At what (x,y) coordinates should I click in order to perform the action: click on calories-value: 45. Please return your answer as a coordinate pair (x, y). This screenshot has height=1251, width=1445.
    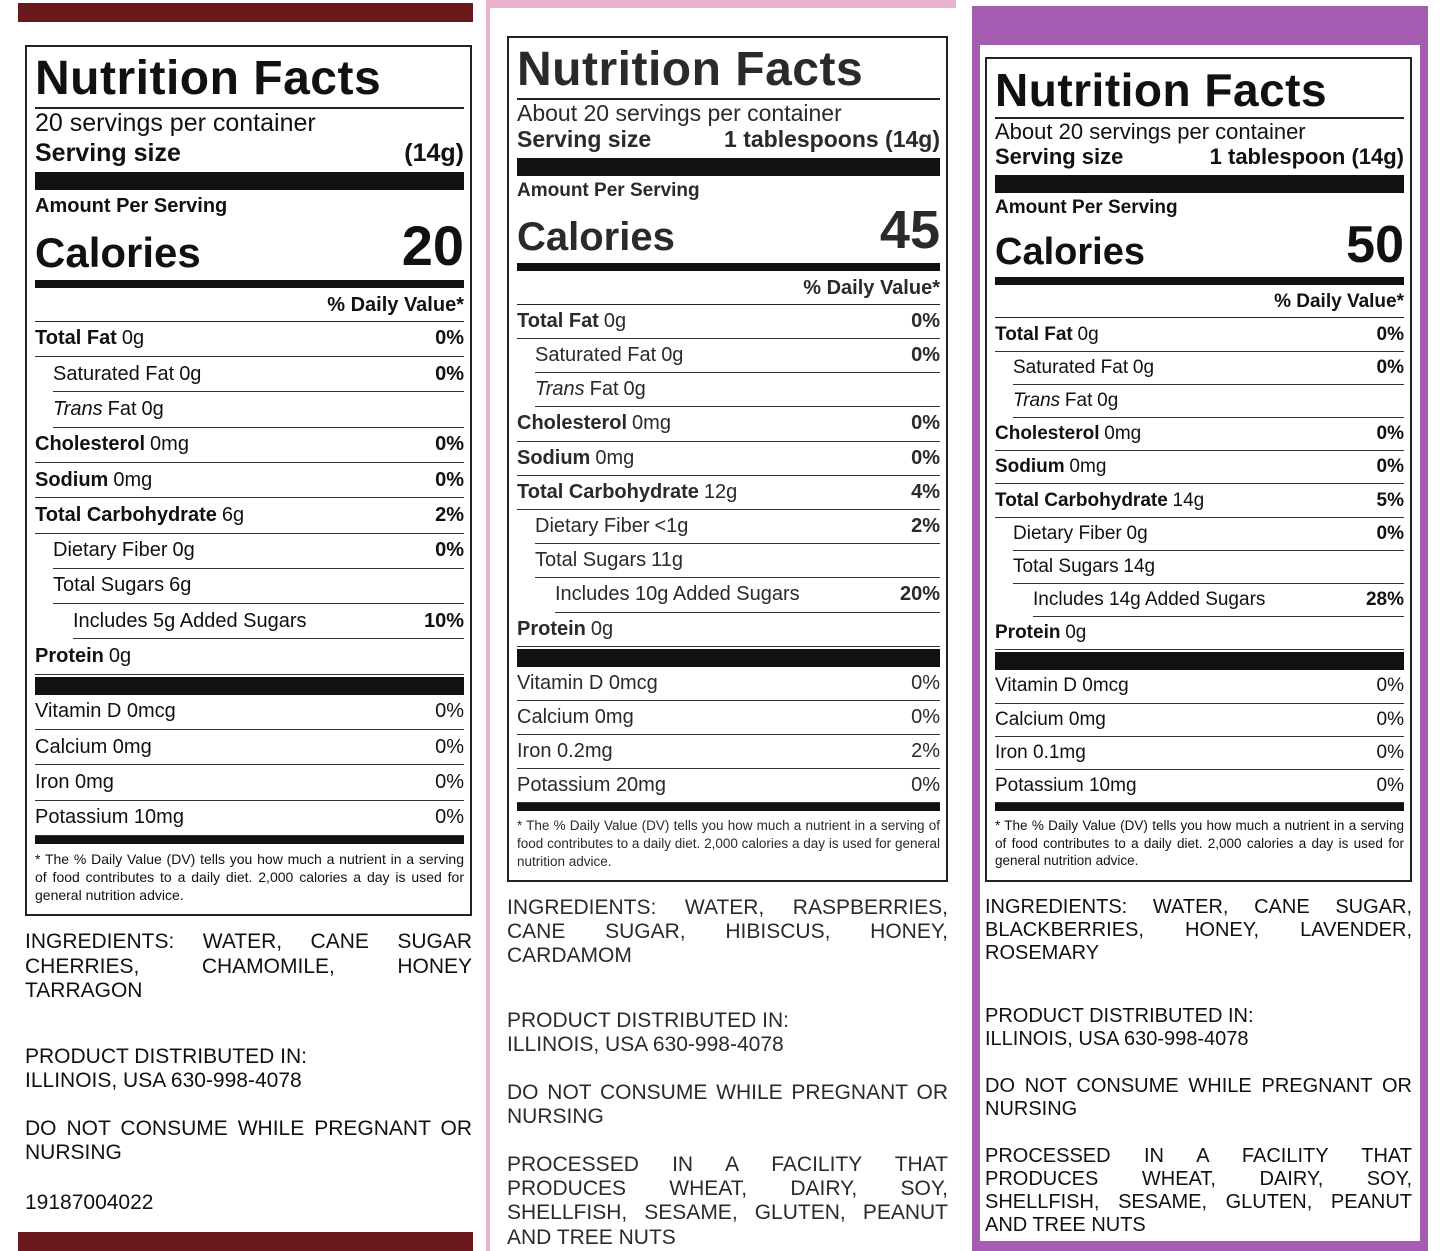
    Looking at the image, I should click on (909, 229).